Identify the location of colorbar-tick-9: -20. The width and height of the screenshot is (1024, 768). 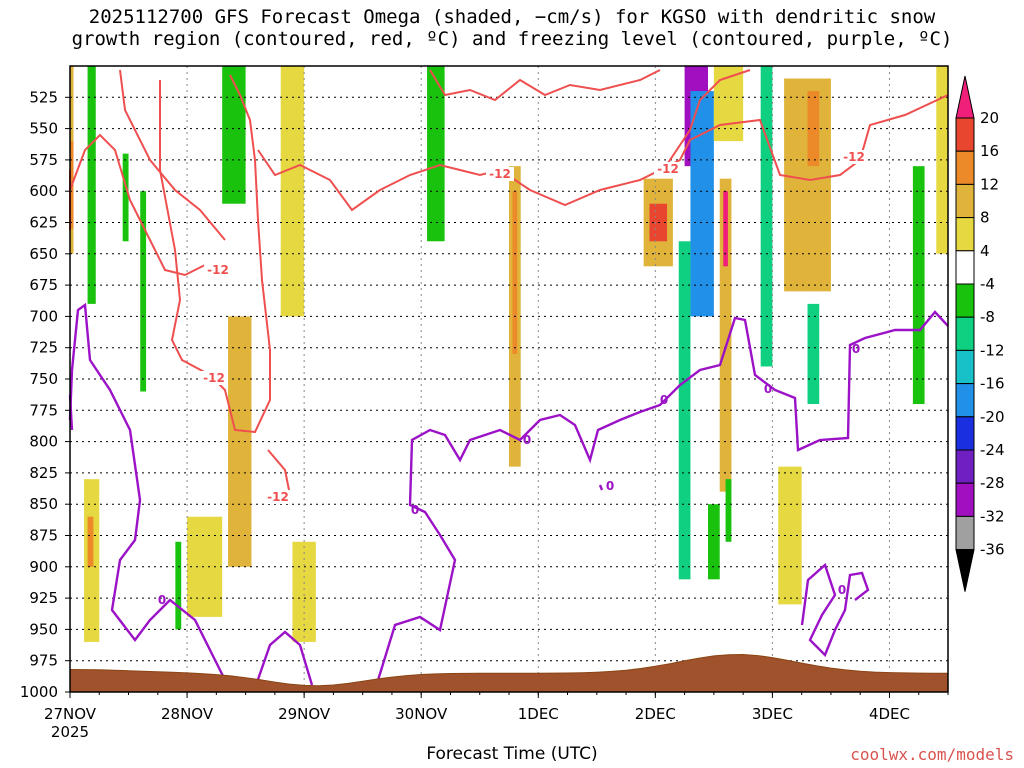
(992, 417).